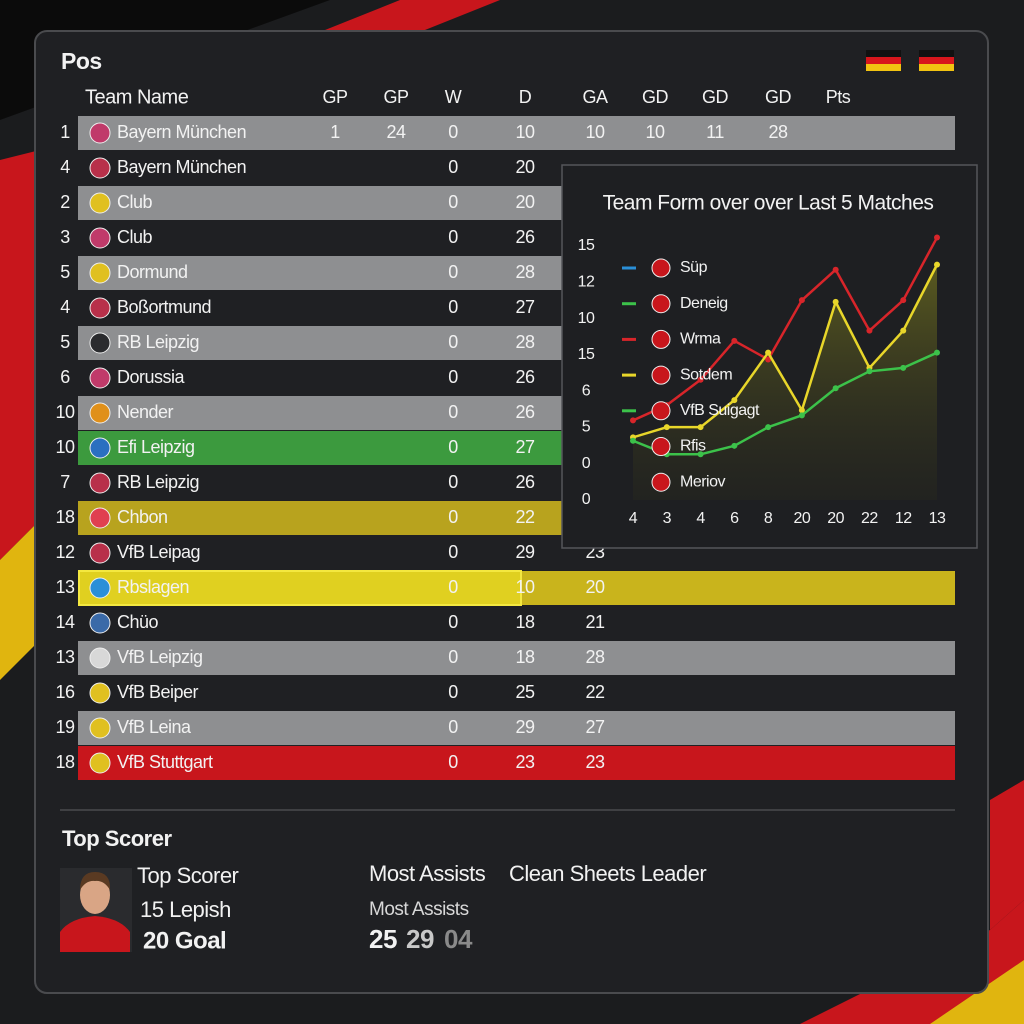  What do you see at coordinates (883, 60) in the screenshot?
I see `flag` at bounding box center [883, 60].